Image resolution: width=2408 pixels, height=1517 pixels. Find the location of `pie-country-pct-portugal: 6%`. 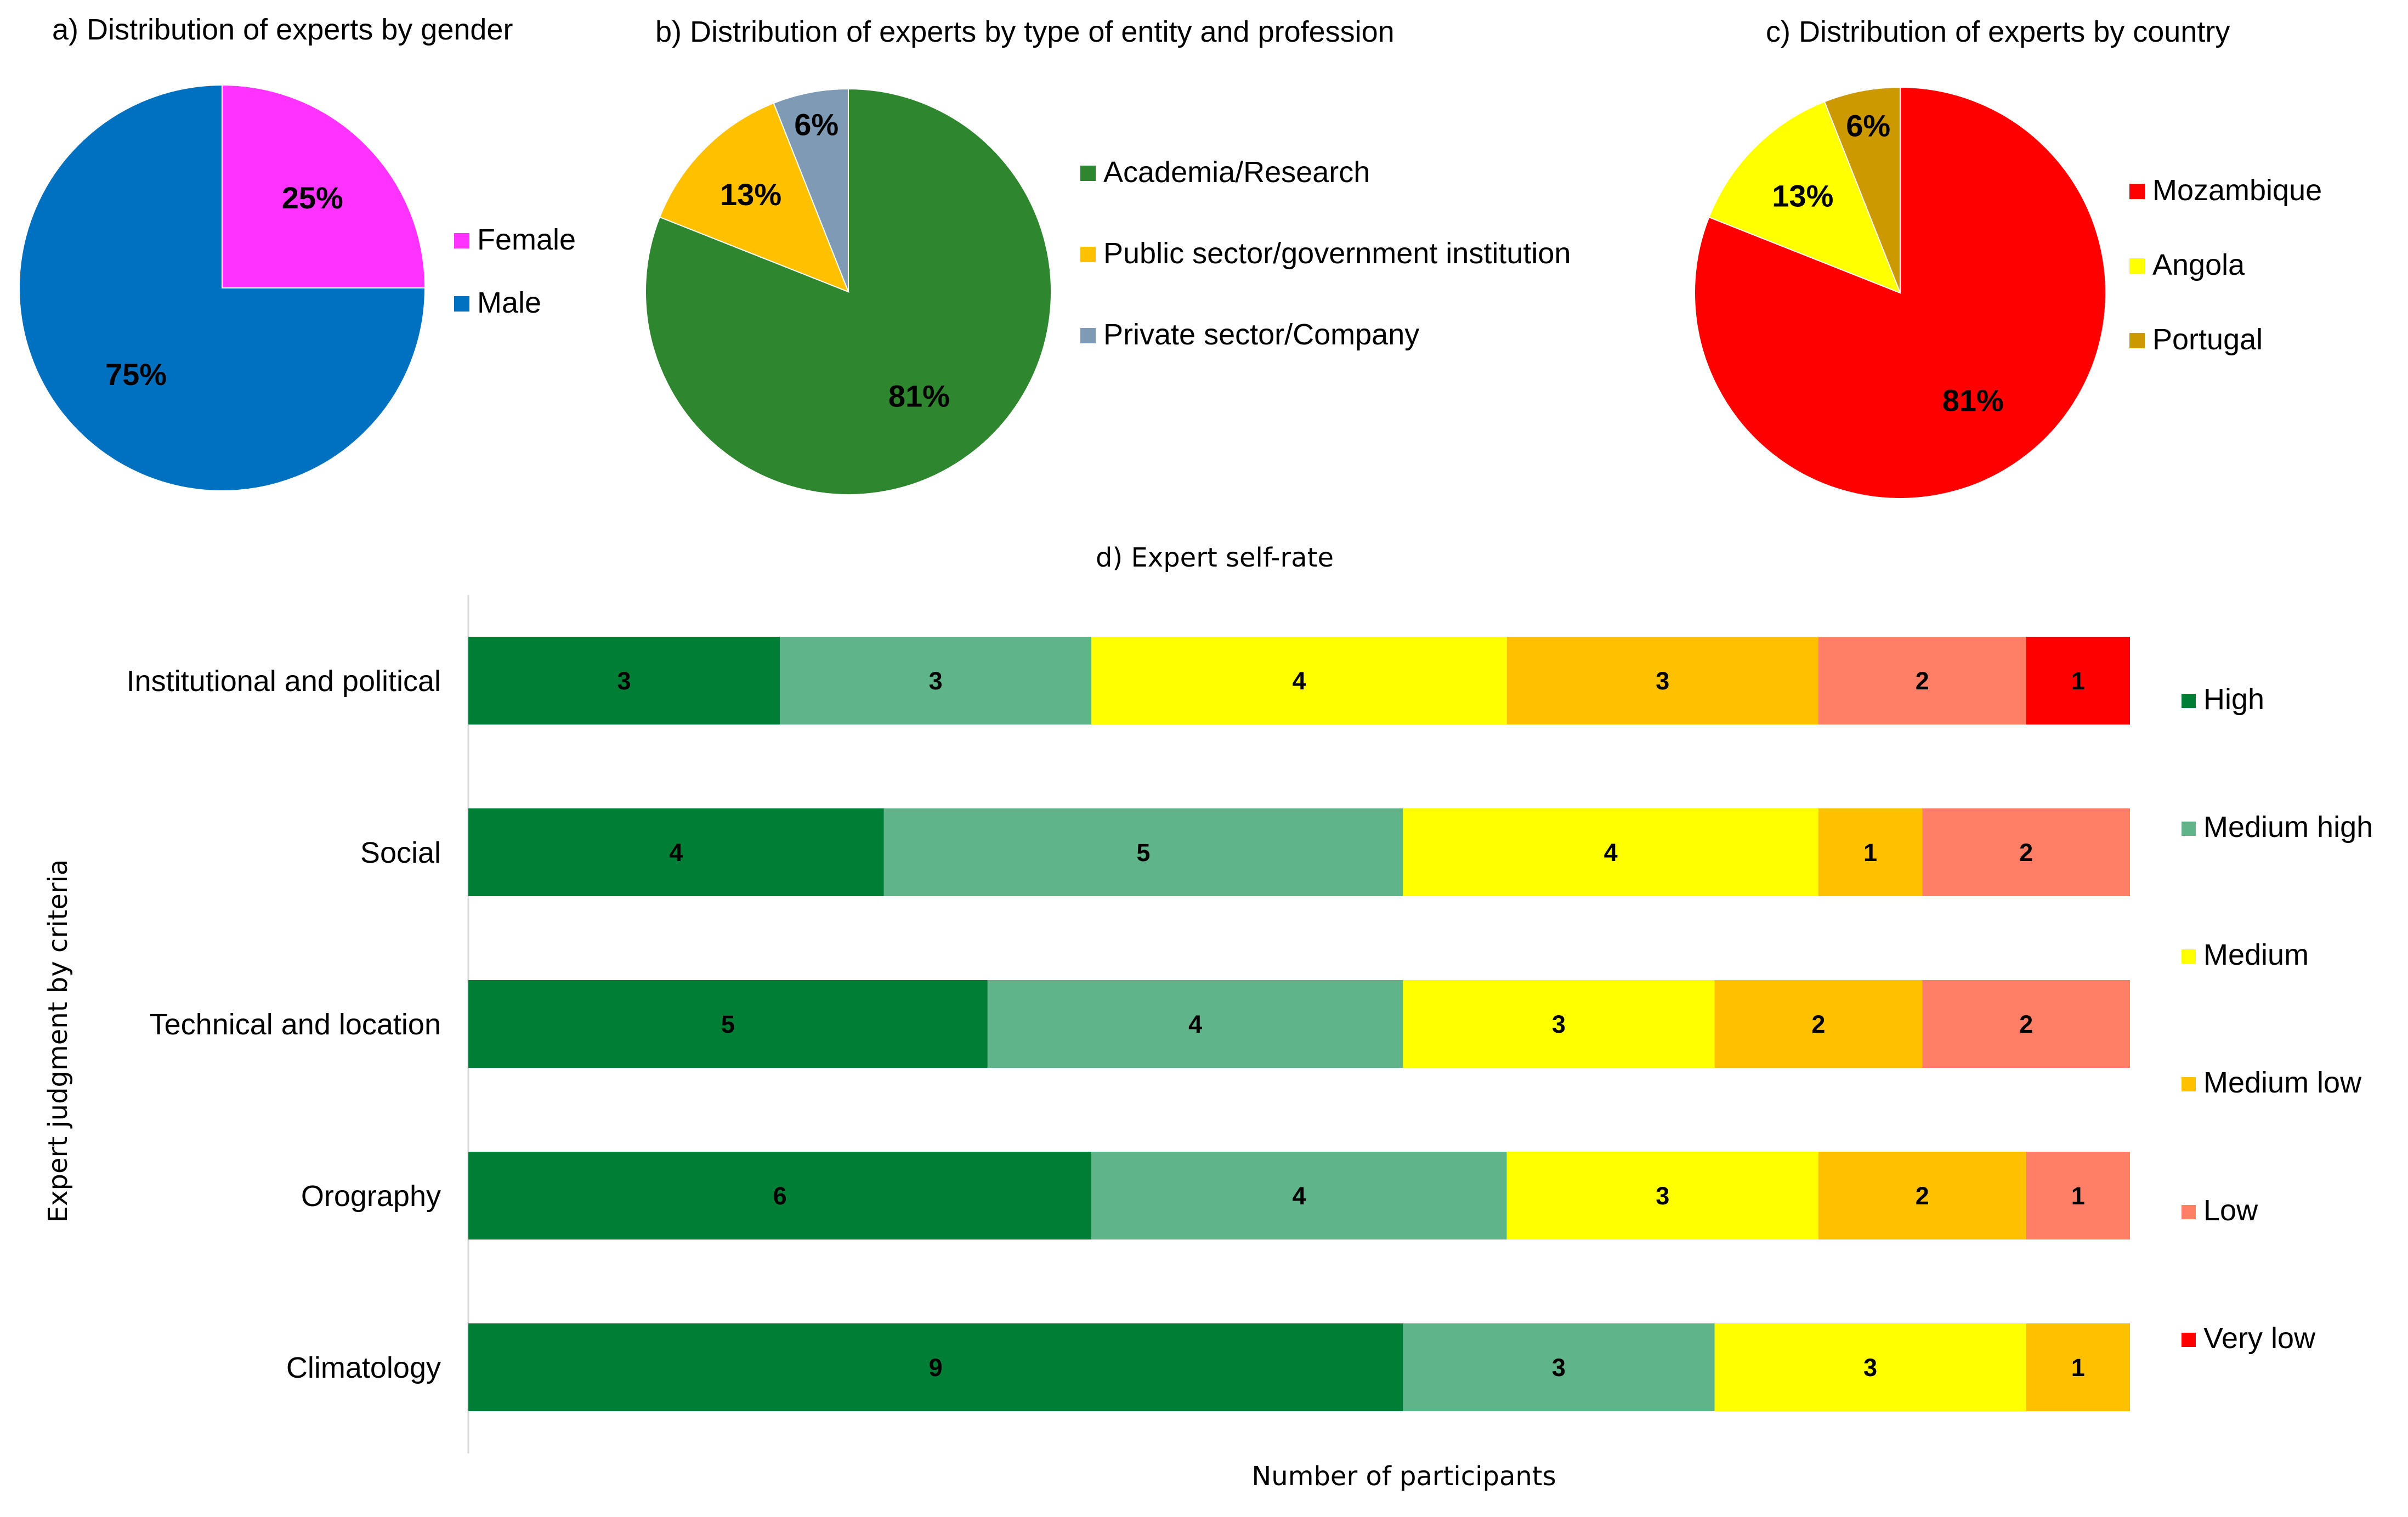

pie-country-pct-portugal: 6% is located at coordinates (1868, 125).